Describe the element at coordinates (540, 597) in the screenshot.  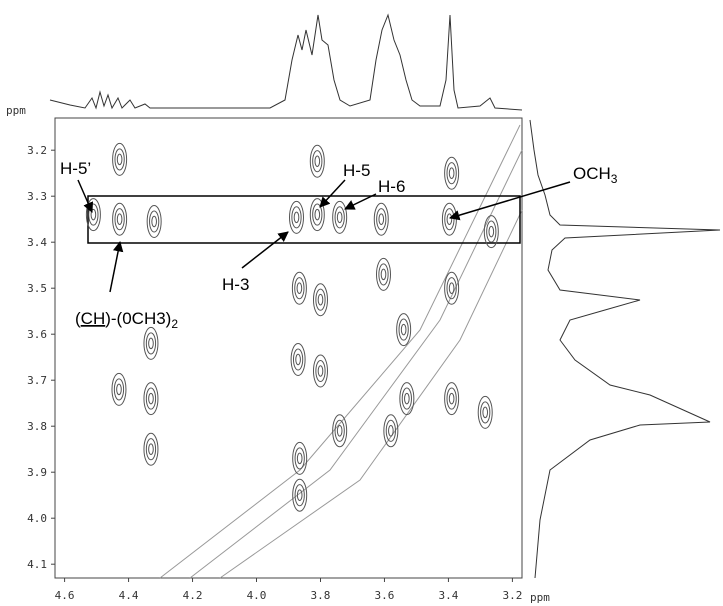
I see `x-axis-label: ppm` at that location.